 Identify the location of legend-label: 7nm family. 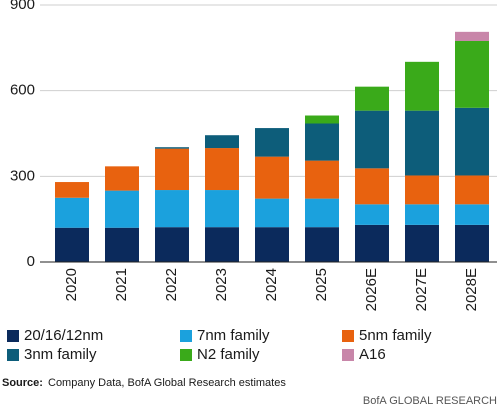
(233, 335).